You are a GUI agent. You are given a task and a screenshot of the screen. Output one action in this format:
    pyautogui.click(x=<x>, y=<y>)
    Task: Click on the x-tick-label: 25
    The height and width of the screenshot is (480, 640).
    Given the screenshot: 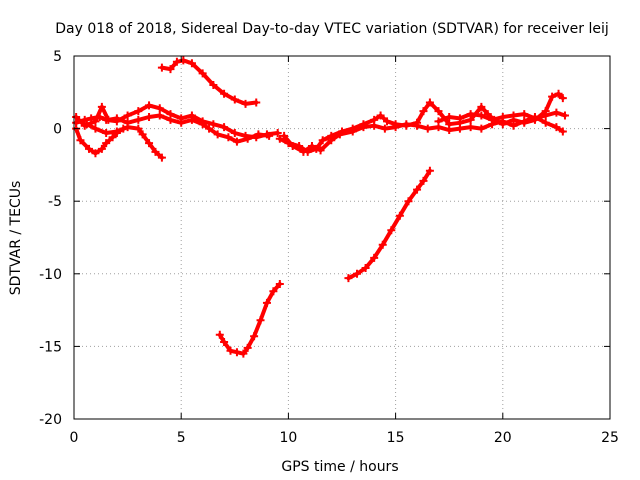 What is the action you would take?
    pyautogui.click(x=610, y=438)
    